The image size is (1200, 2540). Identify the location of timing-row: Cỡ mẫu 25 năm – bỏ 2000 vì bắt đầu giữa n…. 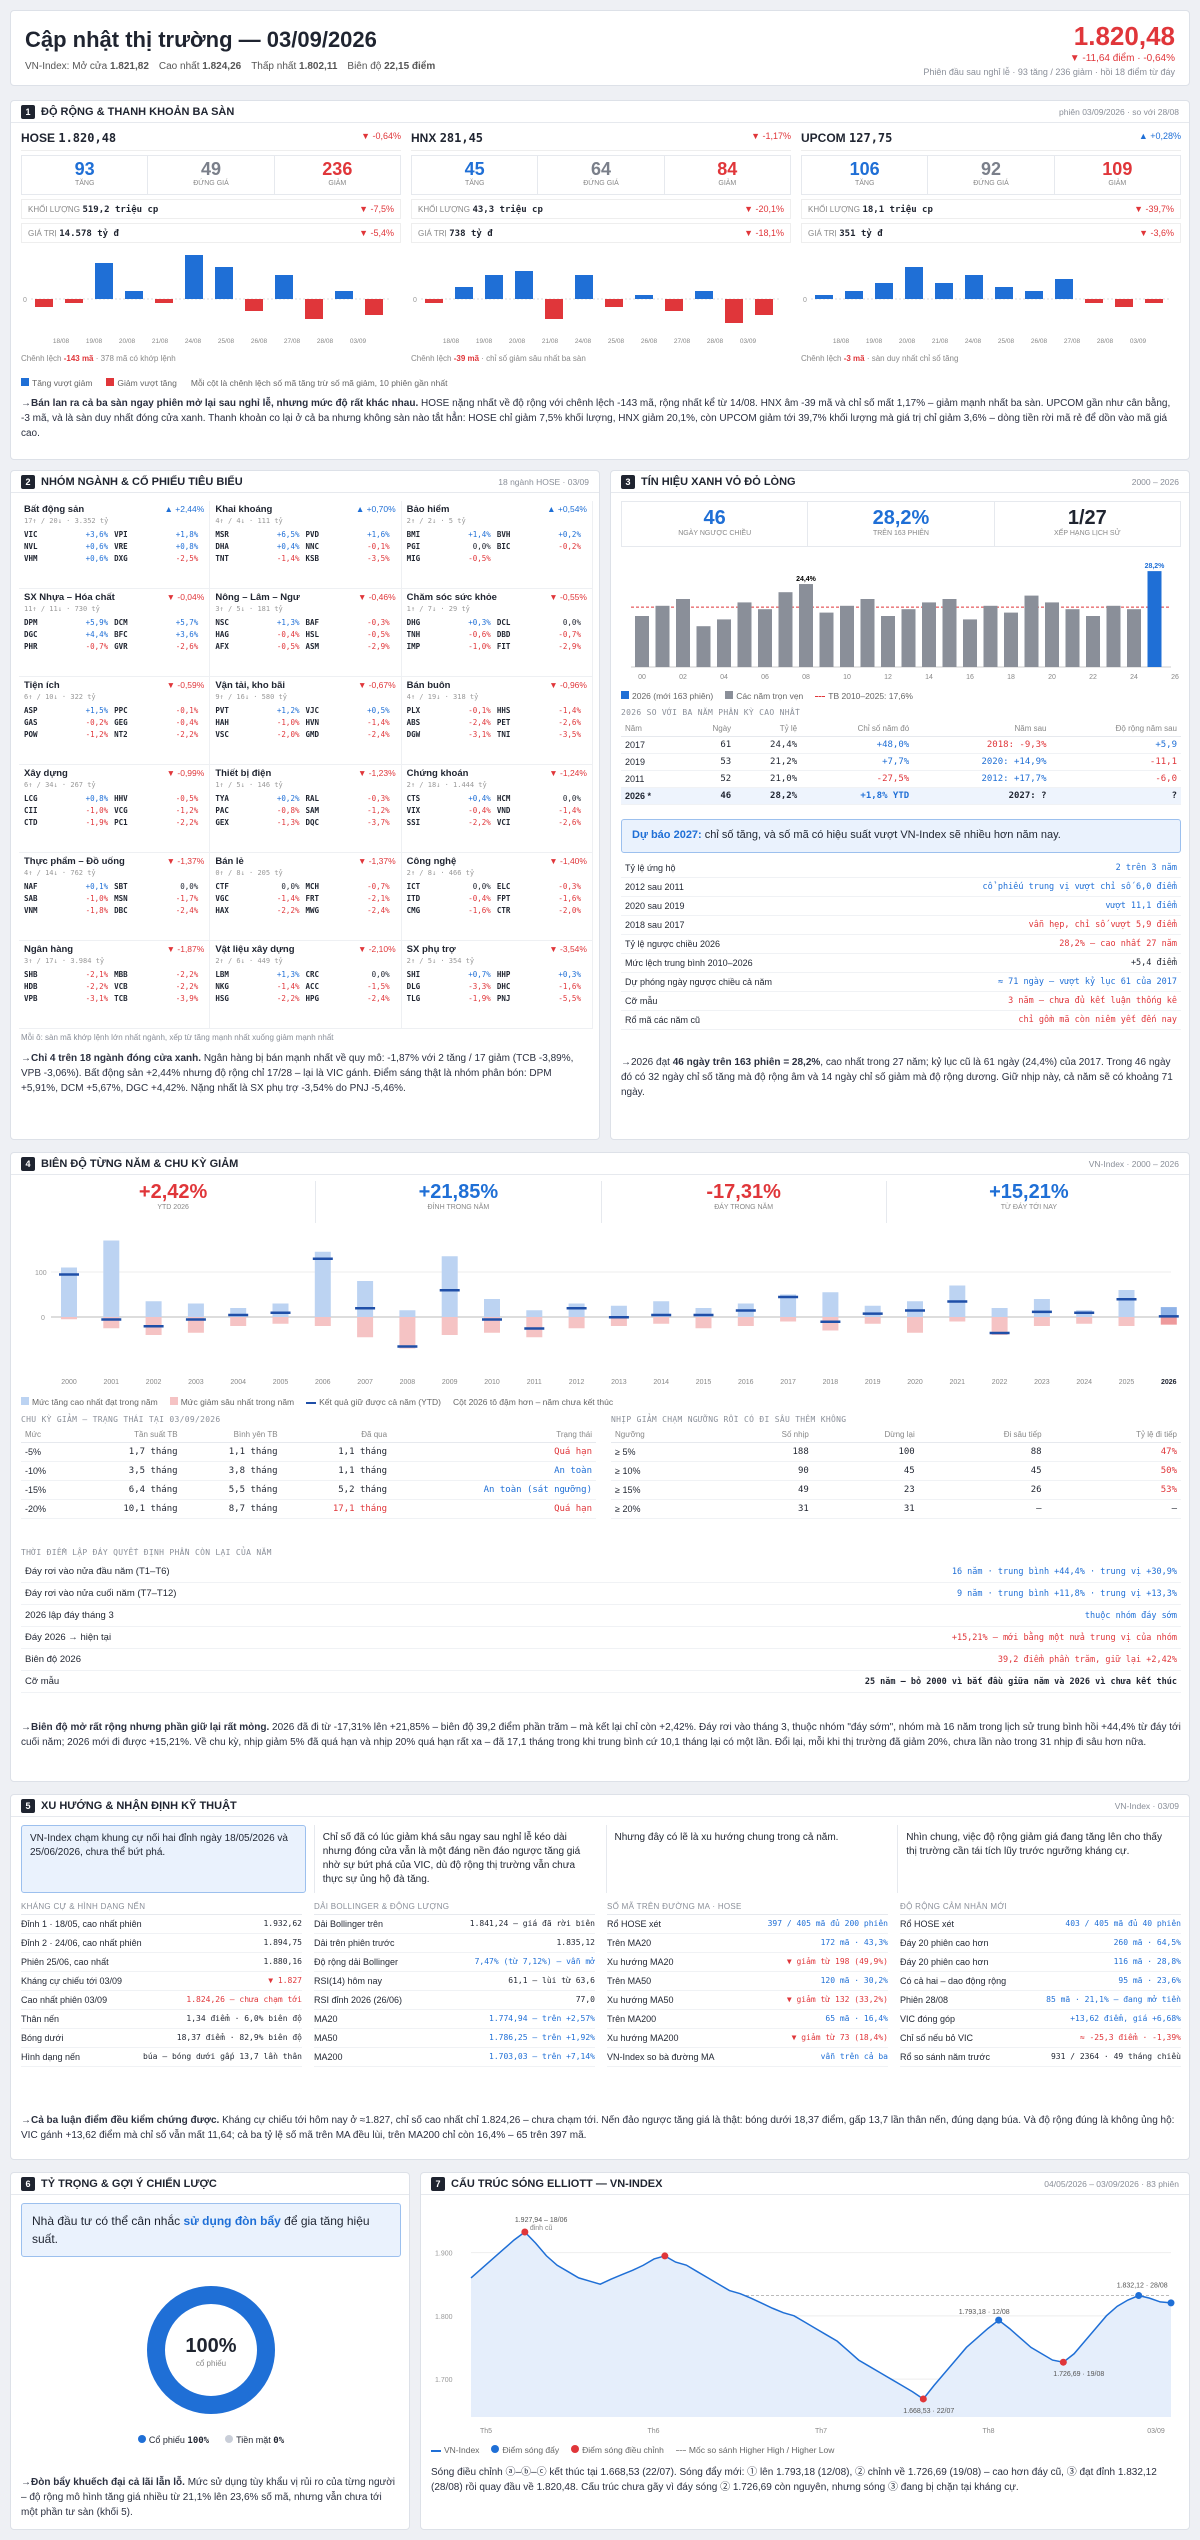
(601, 1681).